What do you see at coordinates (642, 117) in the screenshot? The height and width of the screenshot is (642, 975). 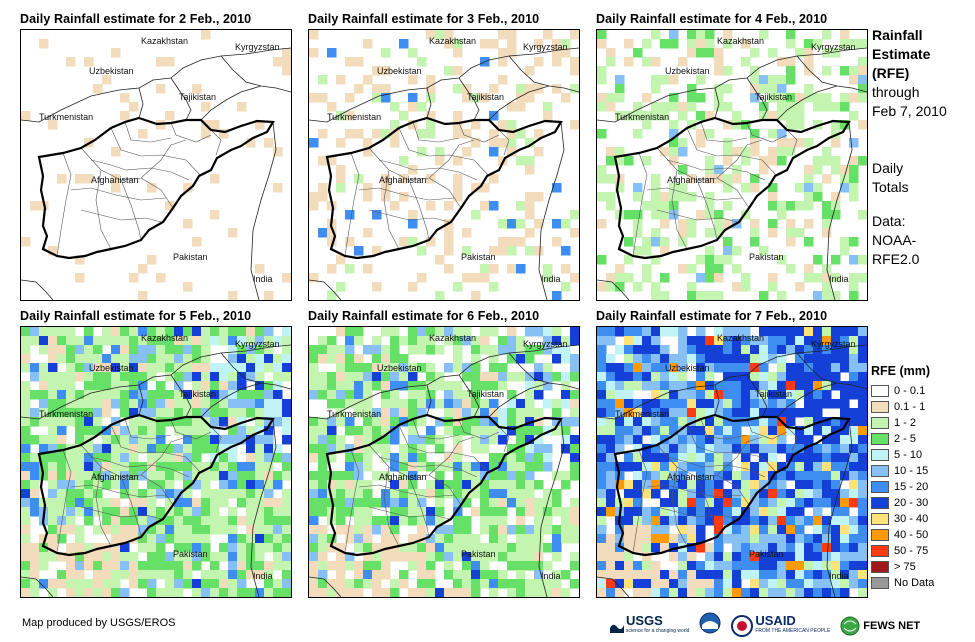 I see `country-label-turkmenistan: Turkmenistan` at bounding box center [642, 117].